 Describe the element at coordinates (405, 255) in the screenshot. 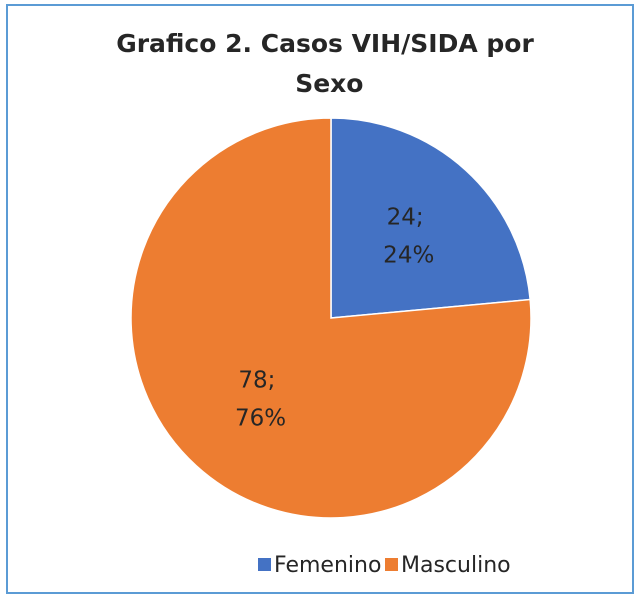

I see `data-label-line: 24%` at that location.